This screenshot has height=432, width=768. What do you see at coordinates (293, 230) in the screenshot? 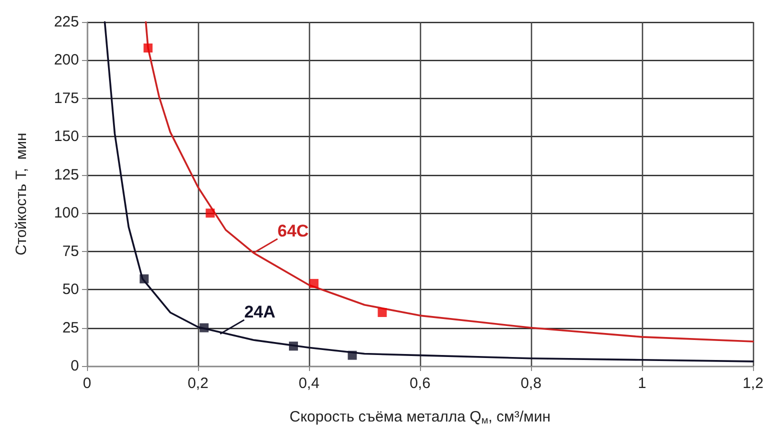
I see `annotation: 64C` at bounding box center [293, 230].